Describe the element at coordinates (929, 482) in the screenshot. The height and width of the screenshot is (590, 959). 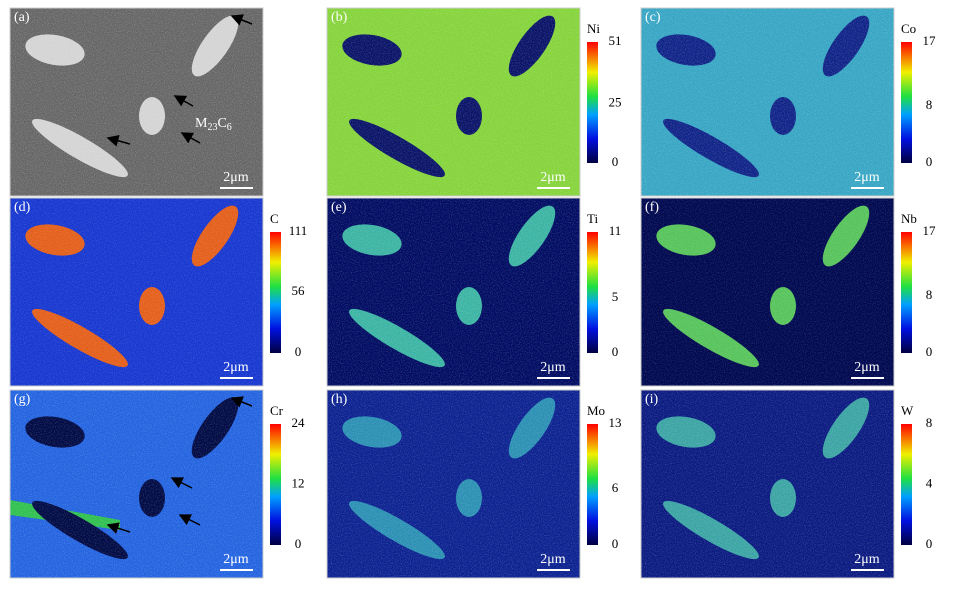
I see `colorbar-tick-label: 4` at that location.